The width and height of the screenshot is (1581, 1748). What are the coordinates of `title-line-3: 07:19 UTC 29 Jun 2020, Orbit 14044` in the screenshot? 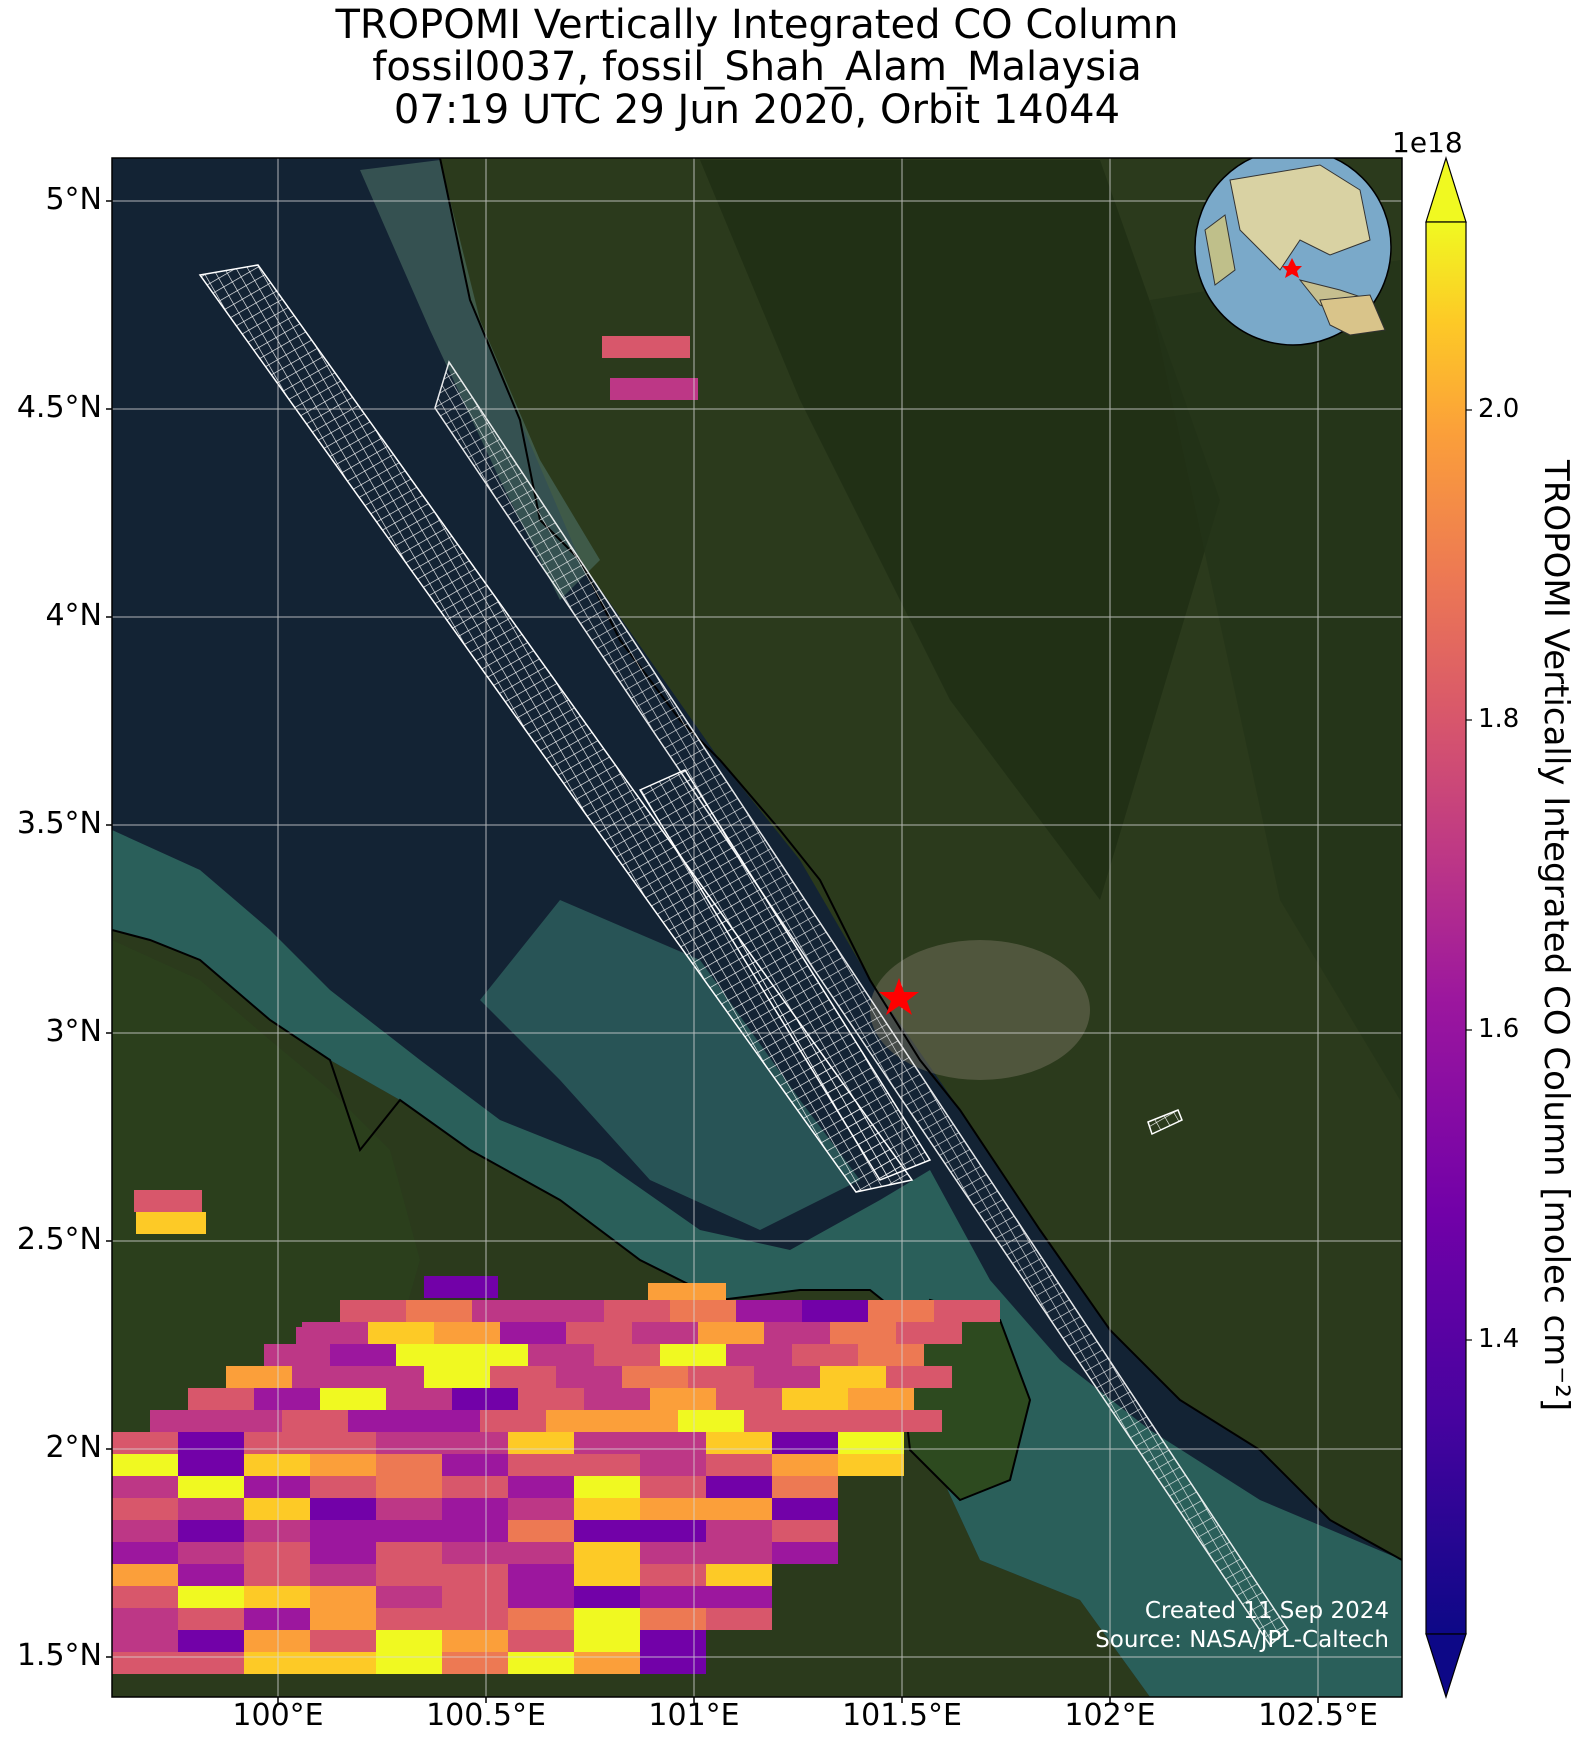 It's located at (757, 110).